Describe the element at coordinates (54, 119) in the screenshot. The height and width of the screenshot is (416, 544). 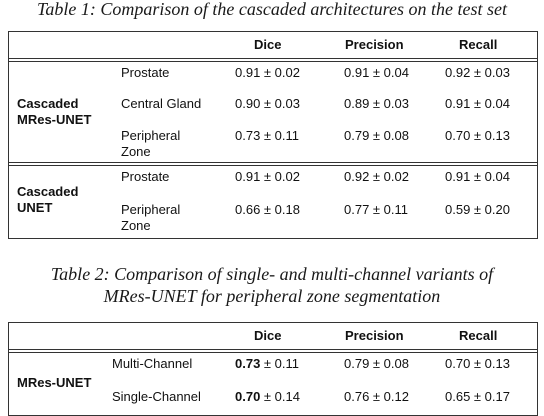
I see `table1-group-name-line2: MRes-UNET` at that location.